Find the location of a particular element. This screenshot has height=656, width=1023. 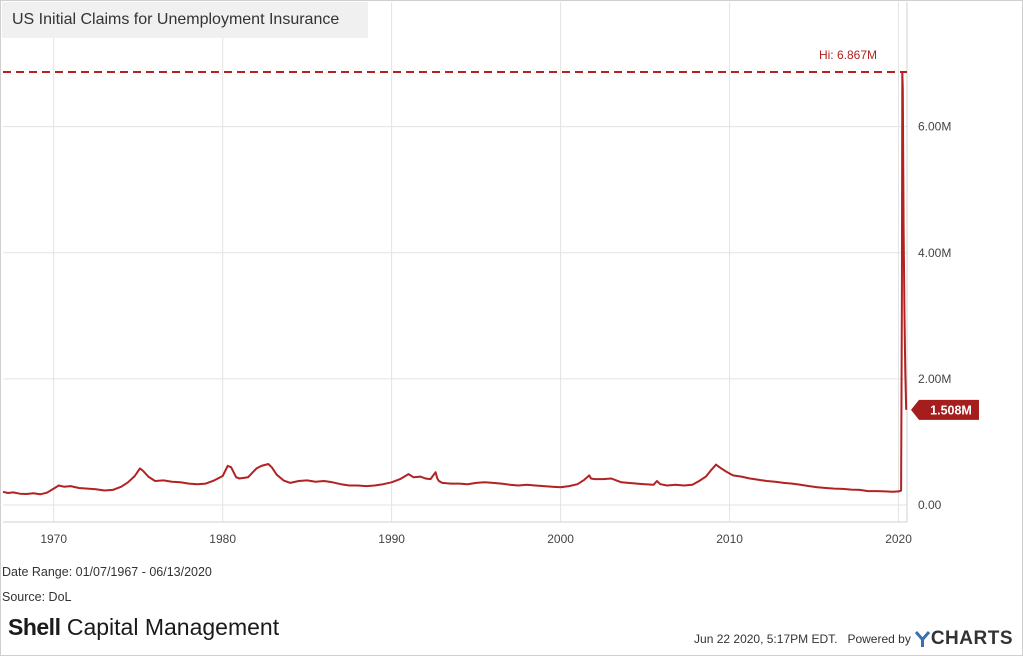

y-tick-label: 2.00M is located at coordinates (934, 379).